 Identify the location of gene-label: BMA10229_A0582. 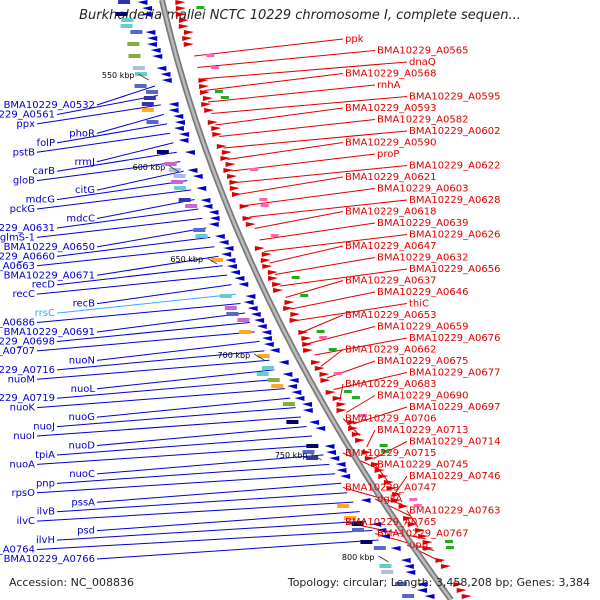
(422, 120).